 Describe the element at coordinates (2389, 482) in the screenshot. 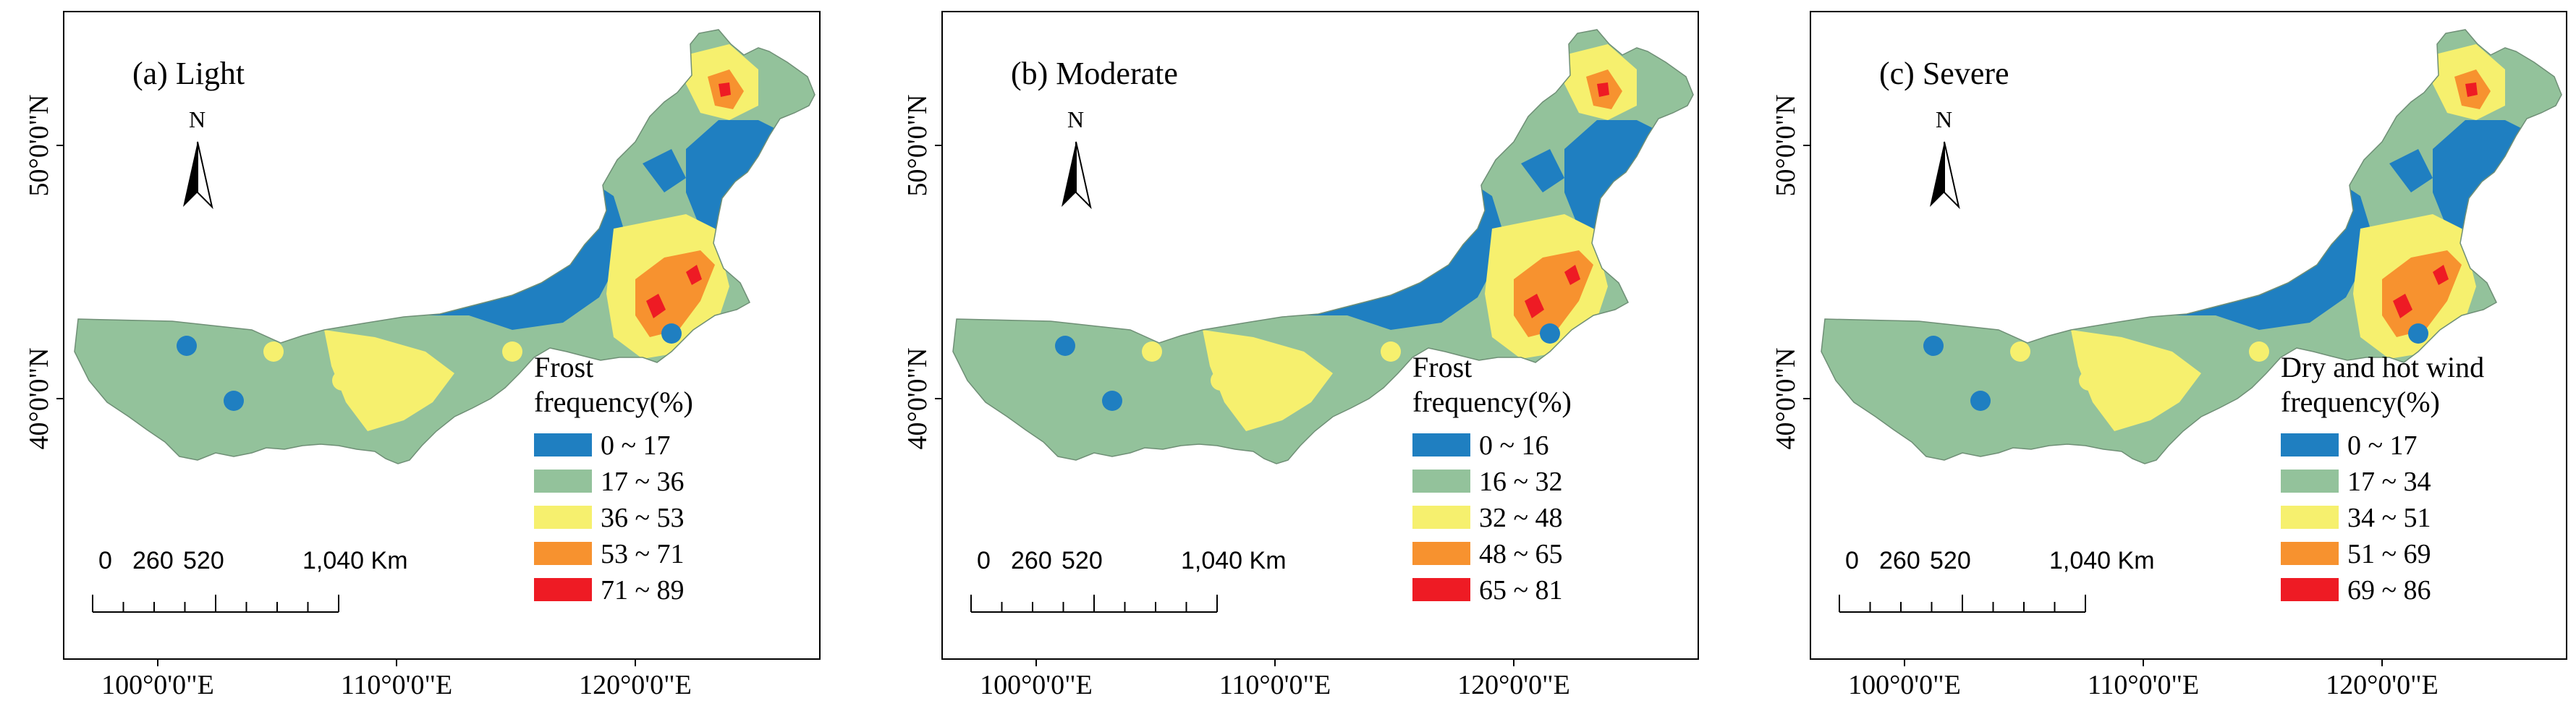

I see `legend-label-2: 17 ~ 34` at that location.